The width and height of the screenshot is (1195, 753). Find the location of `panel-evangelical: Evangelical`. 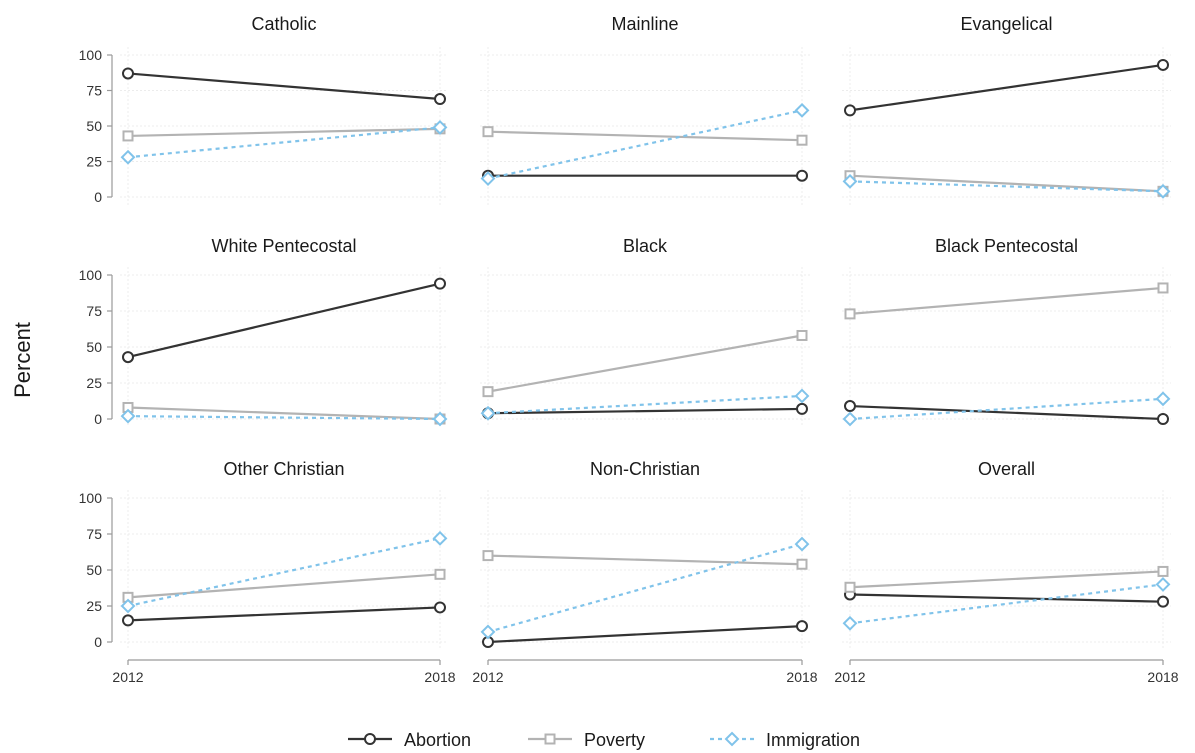

panel-evangelical: Evangelical is located at coordinates (1006, 109).